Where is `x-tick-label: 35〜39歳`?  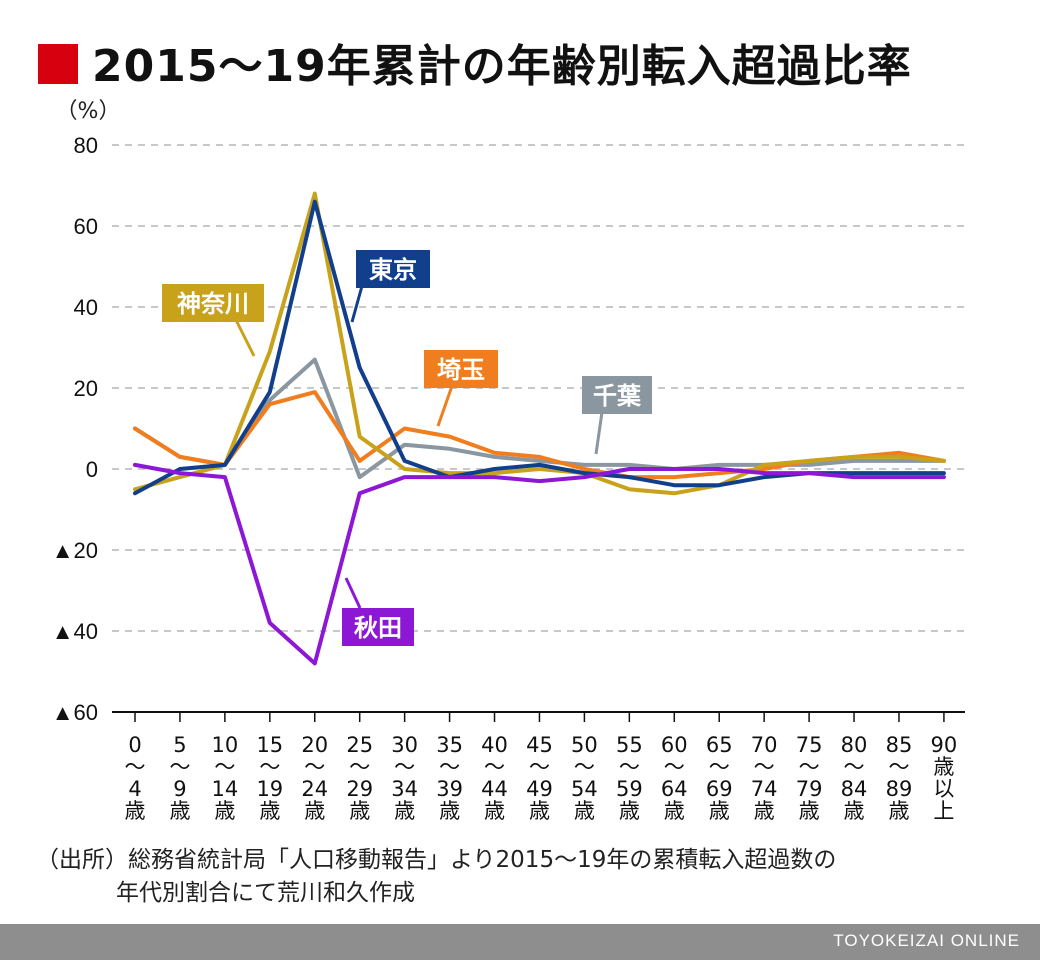 x-tick-label: 35〜39歳 is located at coordinates (449, 778).